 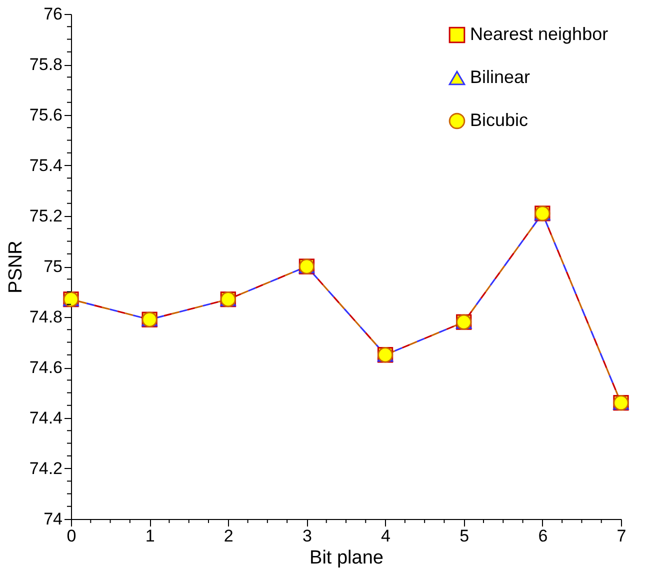 I want to click on y-tick-label: 75.8, so click(x=45, y=64).